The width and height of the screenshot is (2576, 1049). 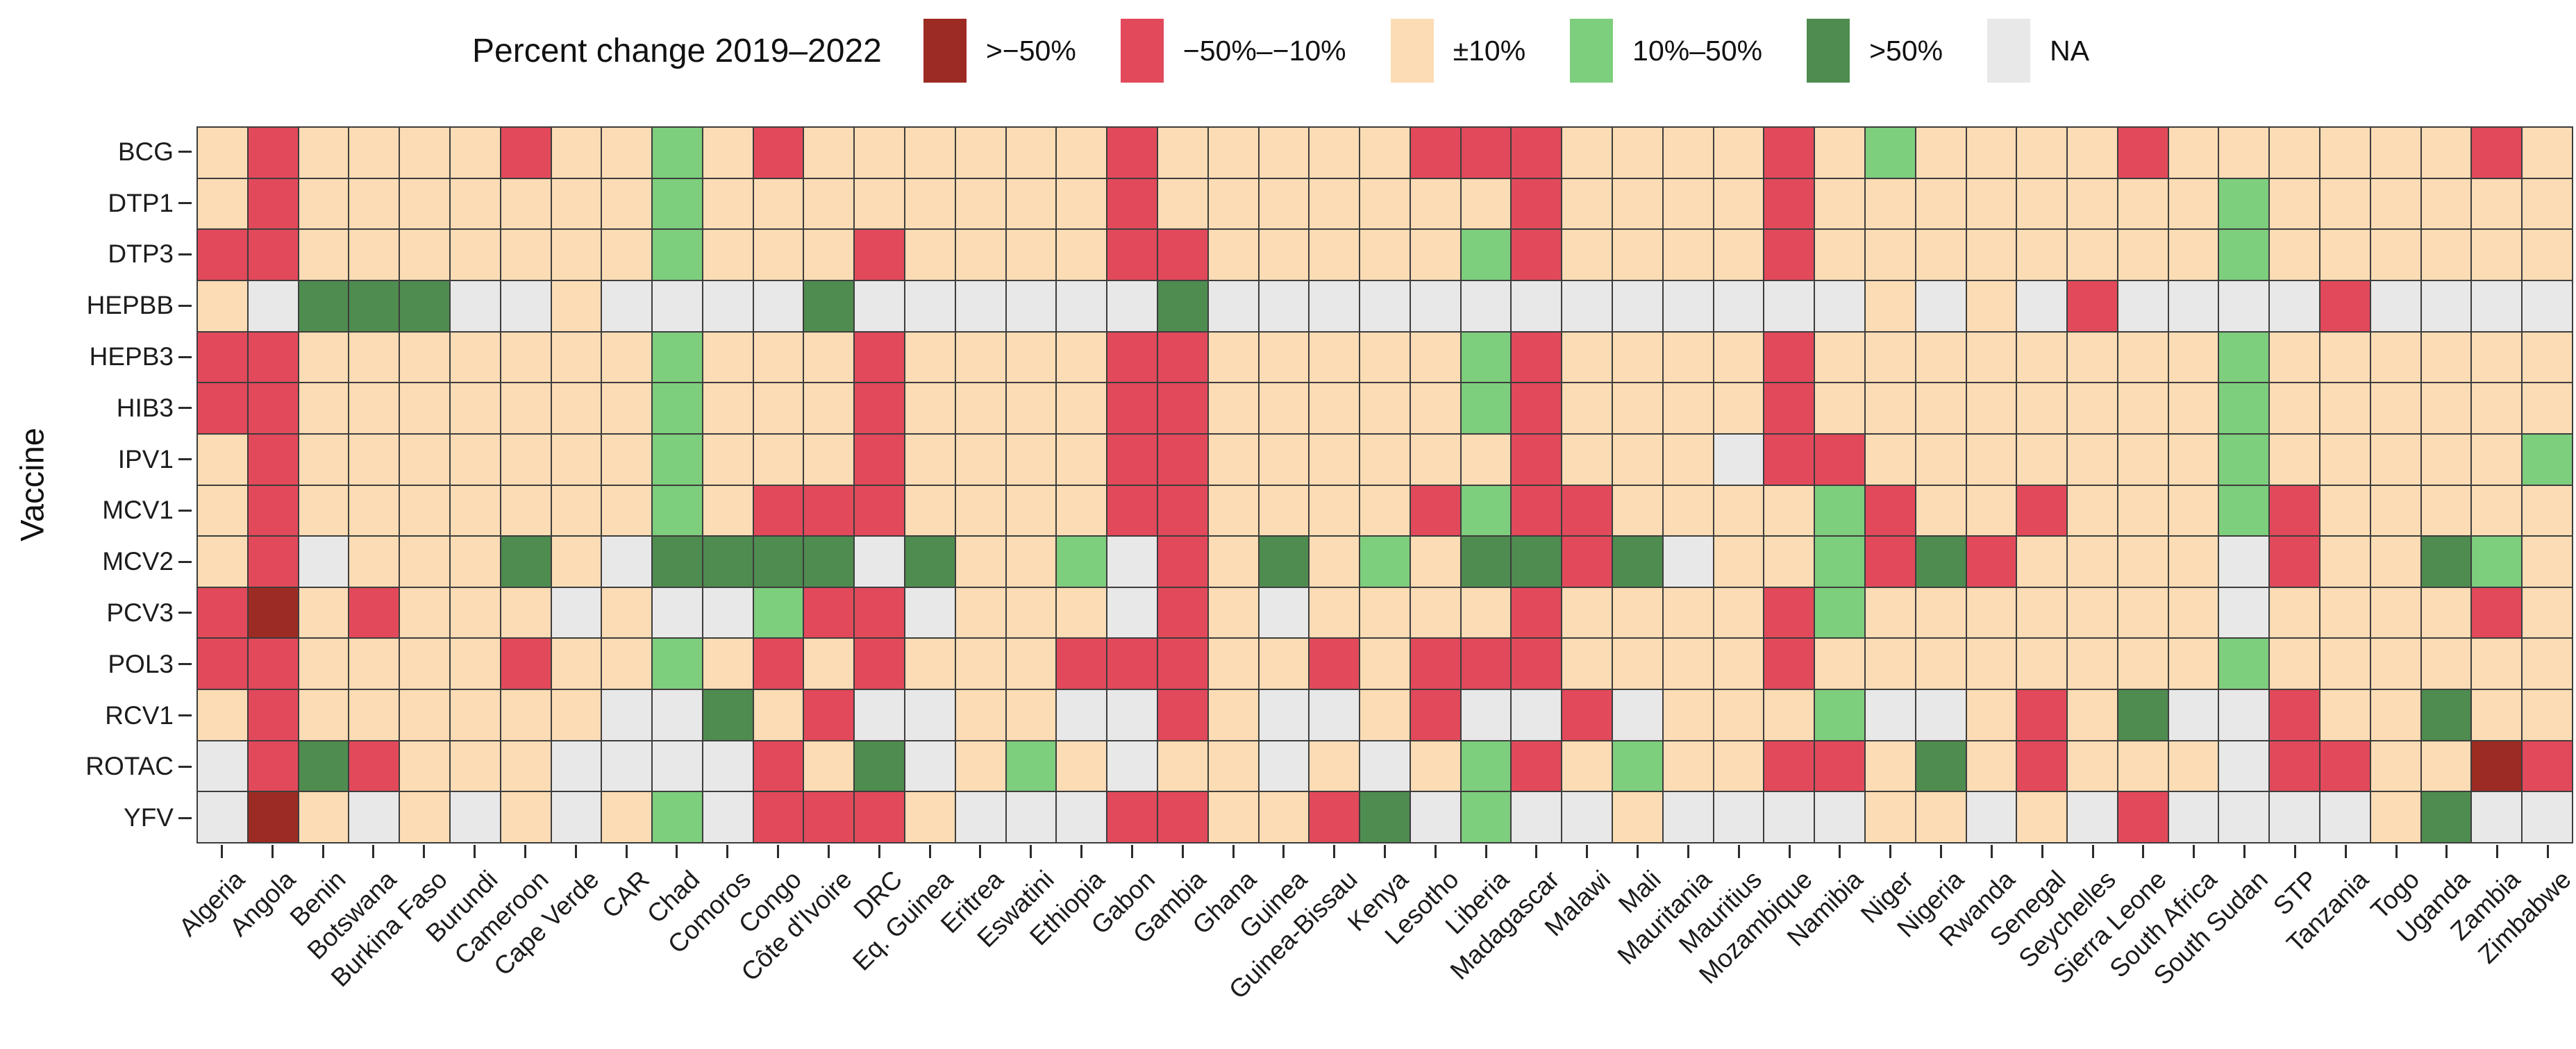 What do you see at coordinates (2038, 51) in the screenshot?
I see `legend-item: NA` at bounding box center [2038, 51].